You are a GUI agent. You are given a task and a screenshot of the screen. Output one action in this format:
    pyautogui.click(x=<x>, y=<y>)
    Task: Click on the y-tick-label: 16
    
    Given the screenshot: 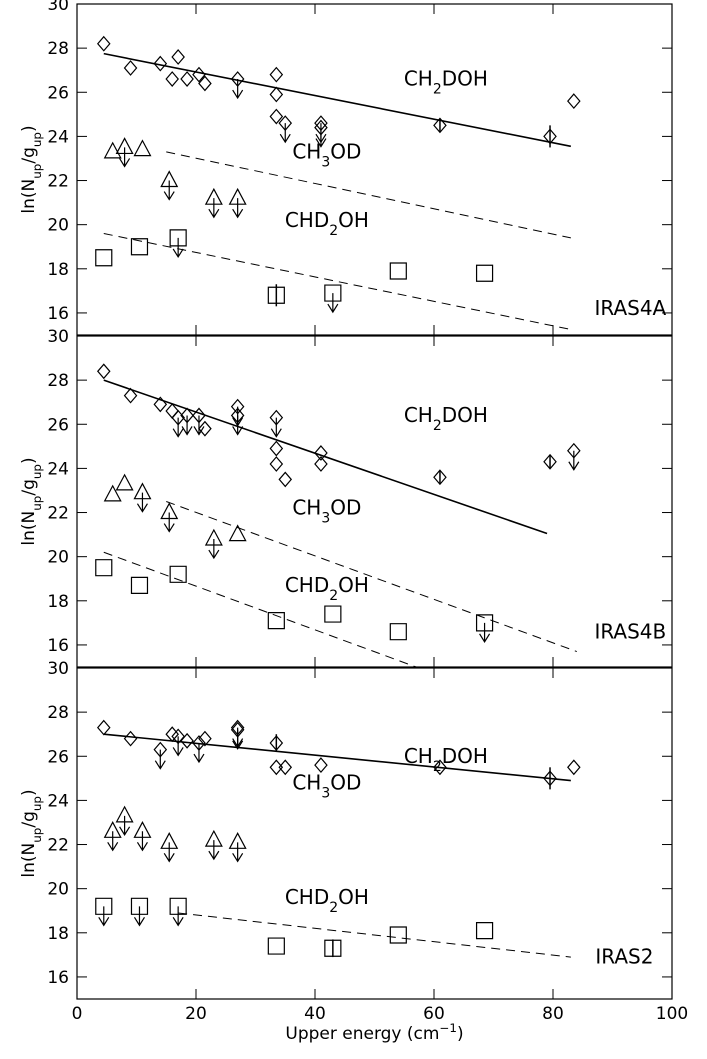 What is the action you would take?
    pyautogui.click(x=58, y=314)
    